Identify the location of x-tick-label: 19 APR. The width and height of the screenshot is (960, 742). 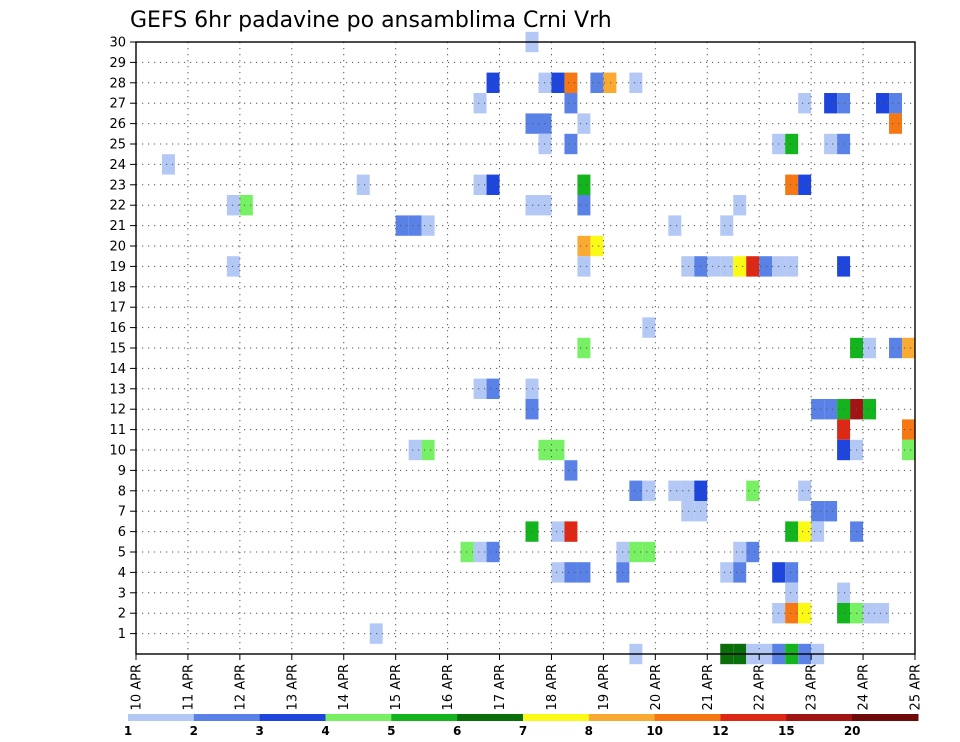
(604, 687).